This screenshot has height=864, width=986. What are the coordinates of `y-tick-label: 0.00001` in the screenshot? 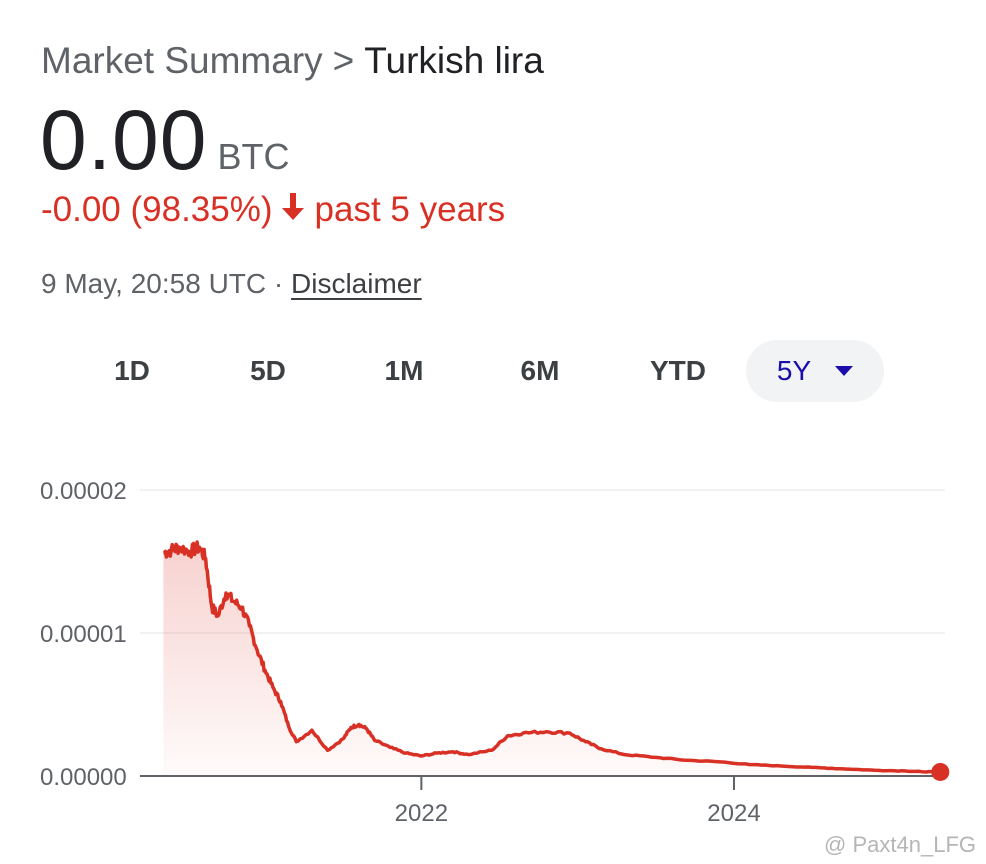 It's located at (83, 634).